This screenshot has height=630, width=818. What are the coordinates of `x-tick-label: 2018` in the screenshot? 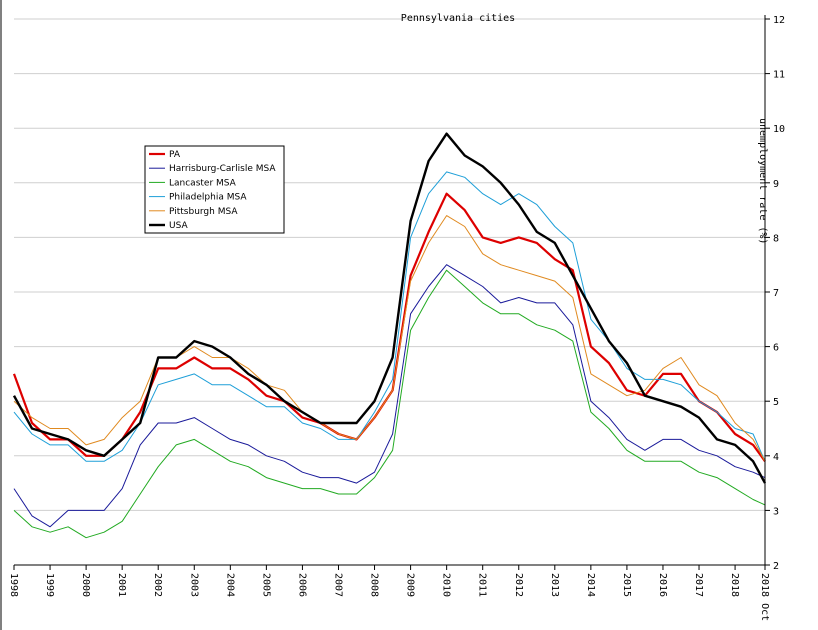 It's located at (734, 585).